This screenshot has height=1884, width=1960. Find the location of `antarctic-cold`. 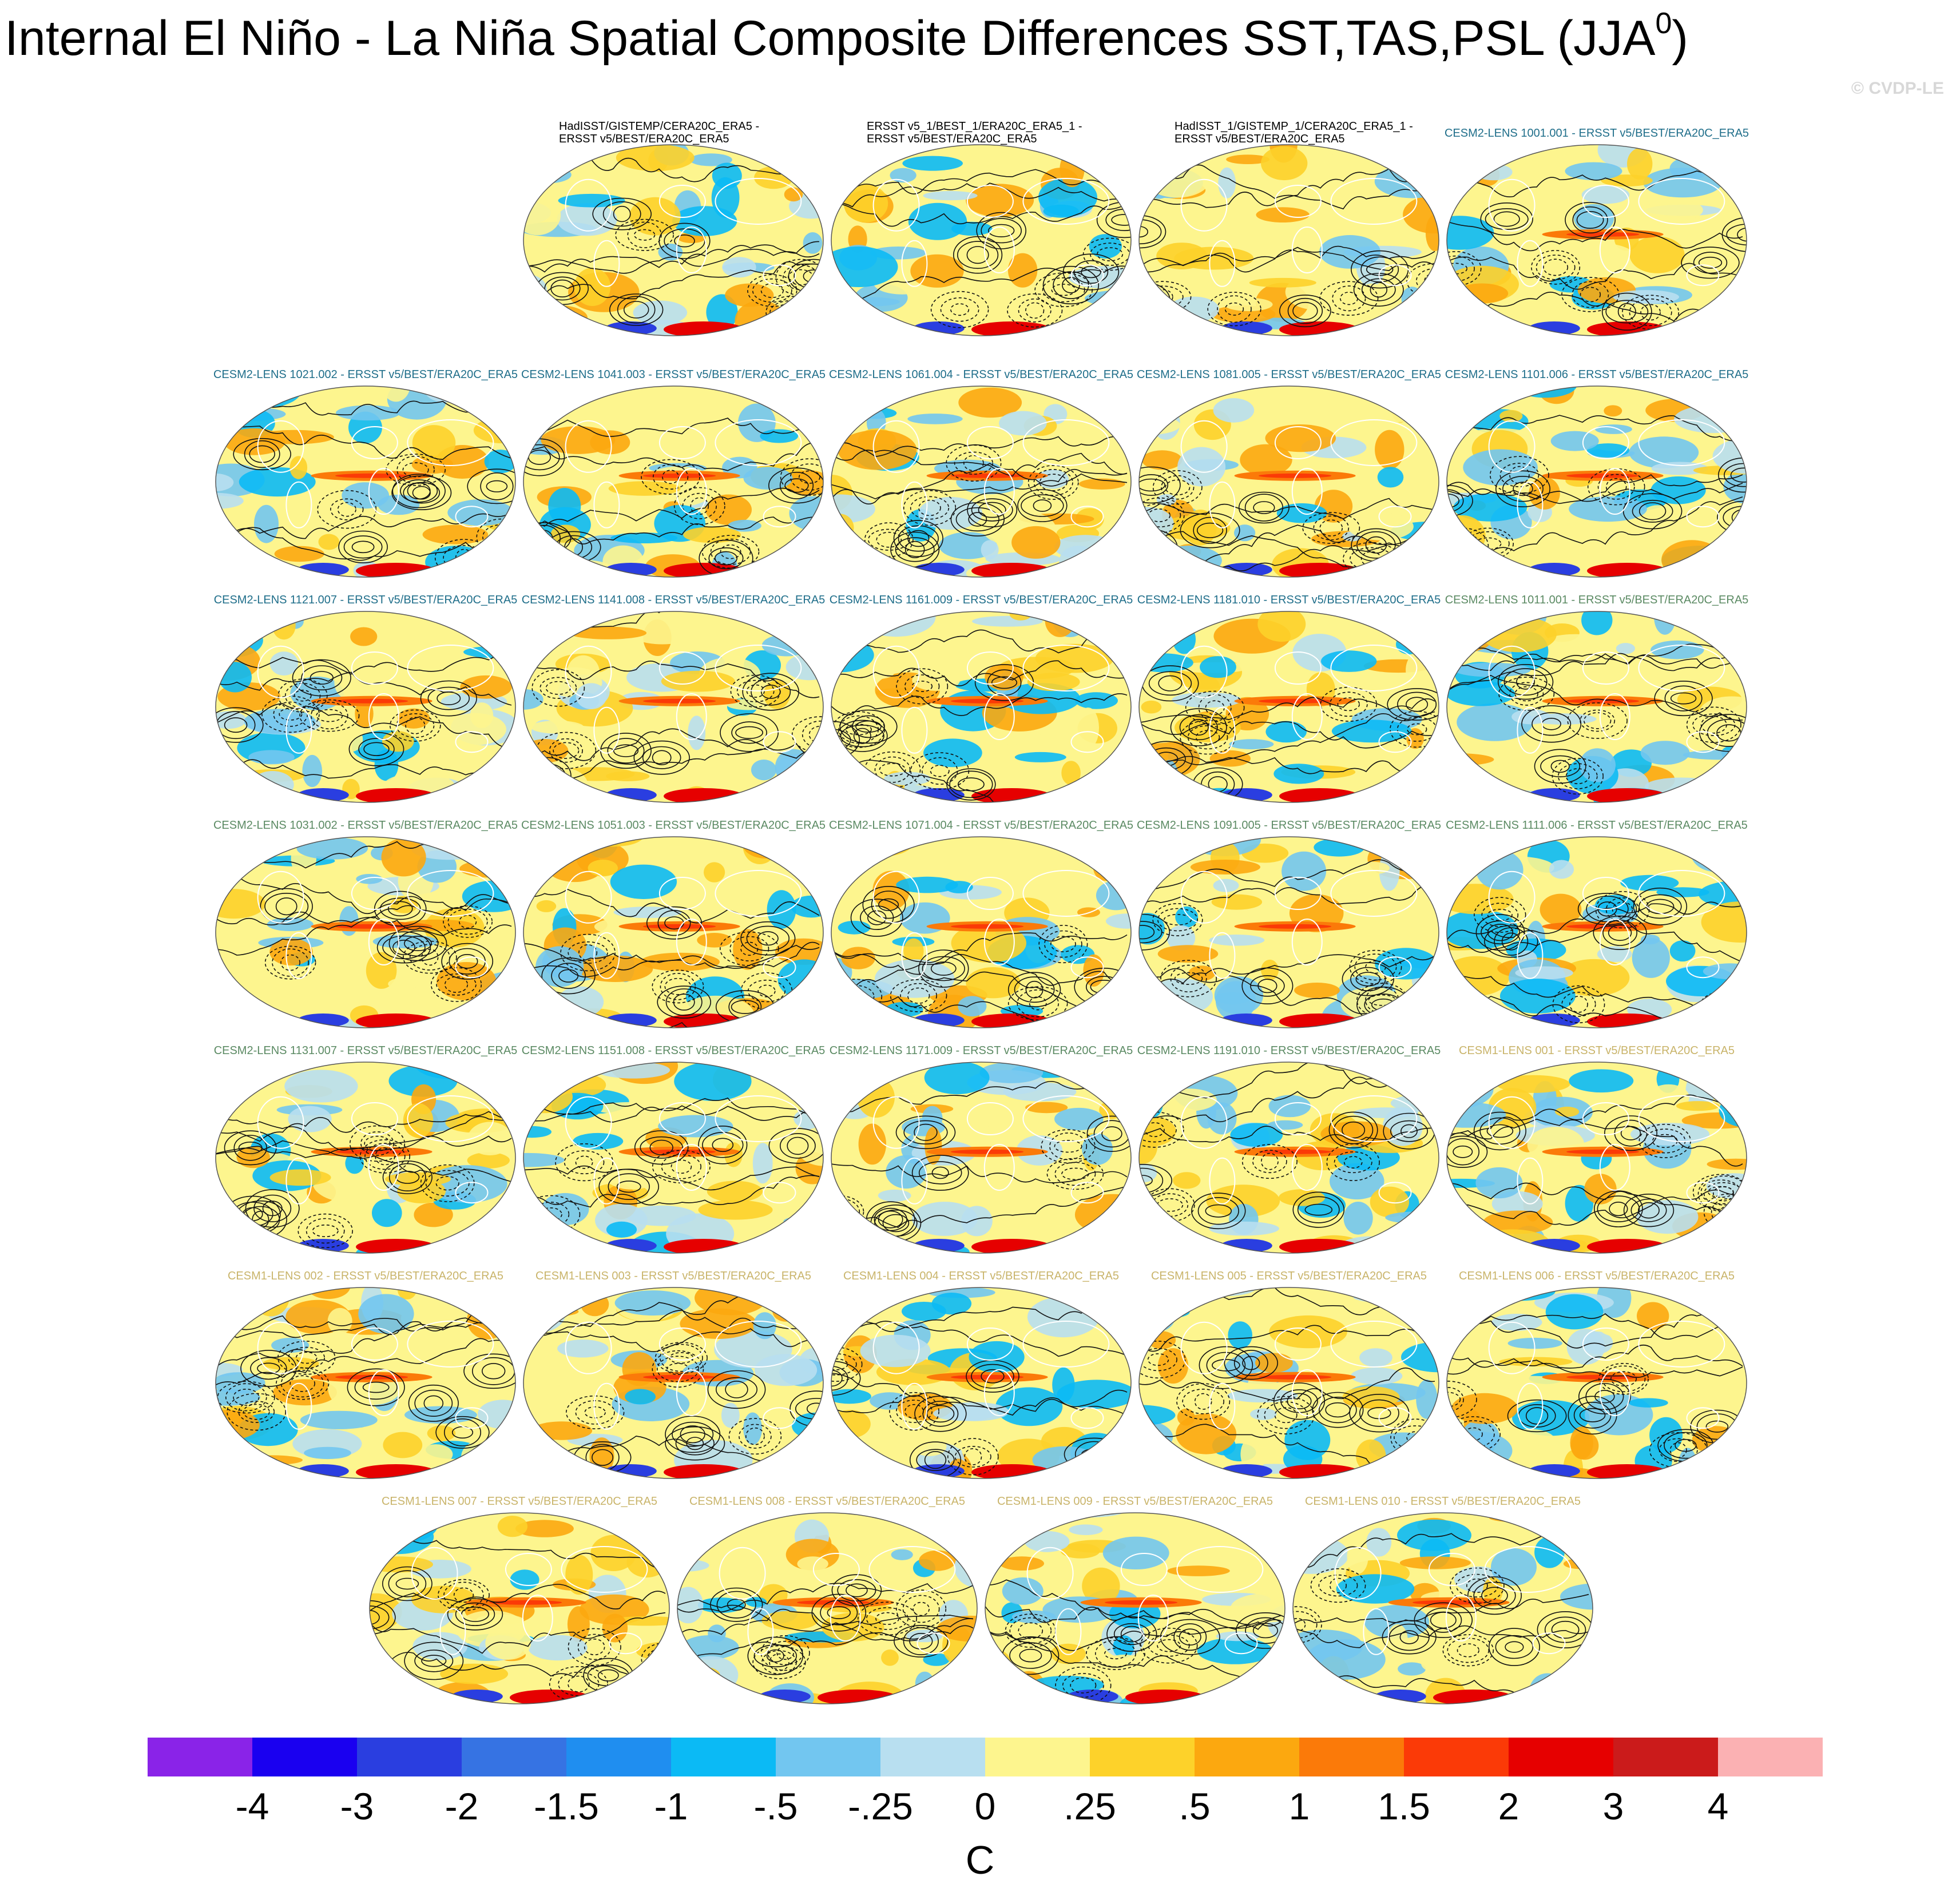

antarctic-cold is located at coordinates (938, 570).